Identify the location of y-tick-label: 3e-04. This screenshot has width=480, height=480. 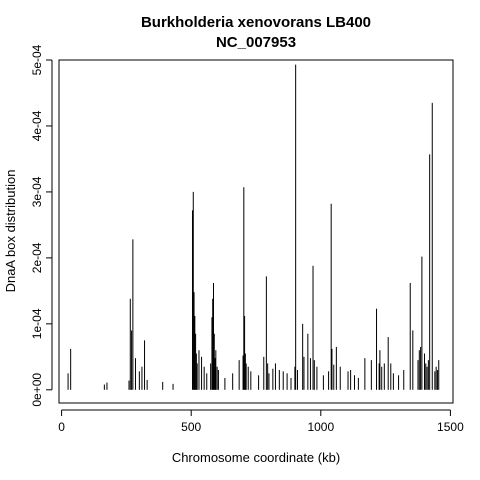
(37, 191).